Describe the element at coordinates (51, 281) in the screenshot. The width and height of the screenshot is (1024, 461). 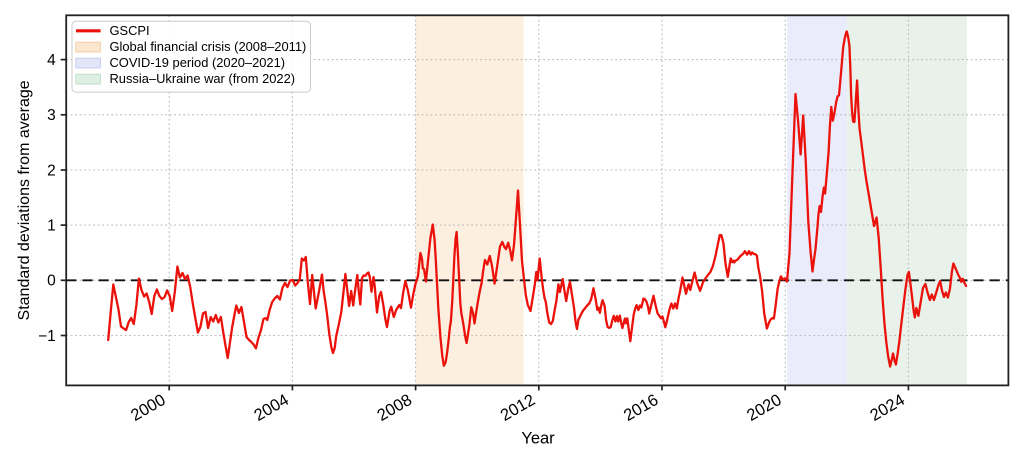
I see `svg-text: 0` at that location.